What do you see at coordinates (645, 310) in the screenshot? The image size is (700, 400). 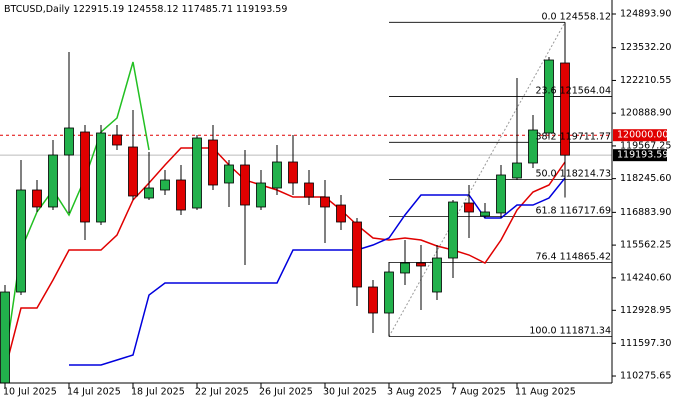 I see `y-tick-label: 112928.95` at bounding box center [645, 310].